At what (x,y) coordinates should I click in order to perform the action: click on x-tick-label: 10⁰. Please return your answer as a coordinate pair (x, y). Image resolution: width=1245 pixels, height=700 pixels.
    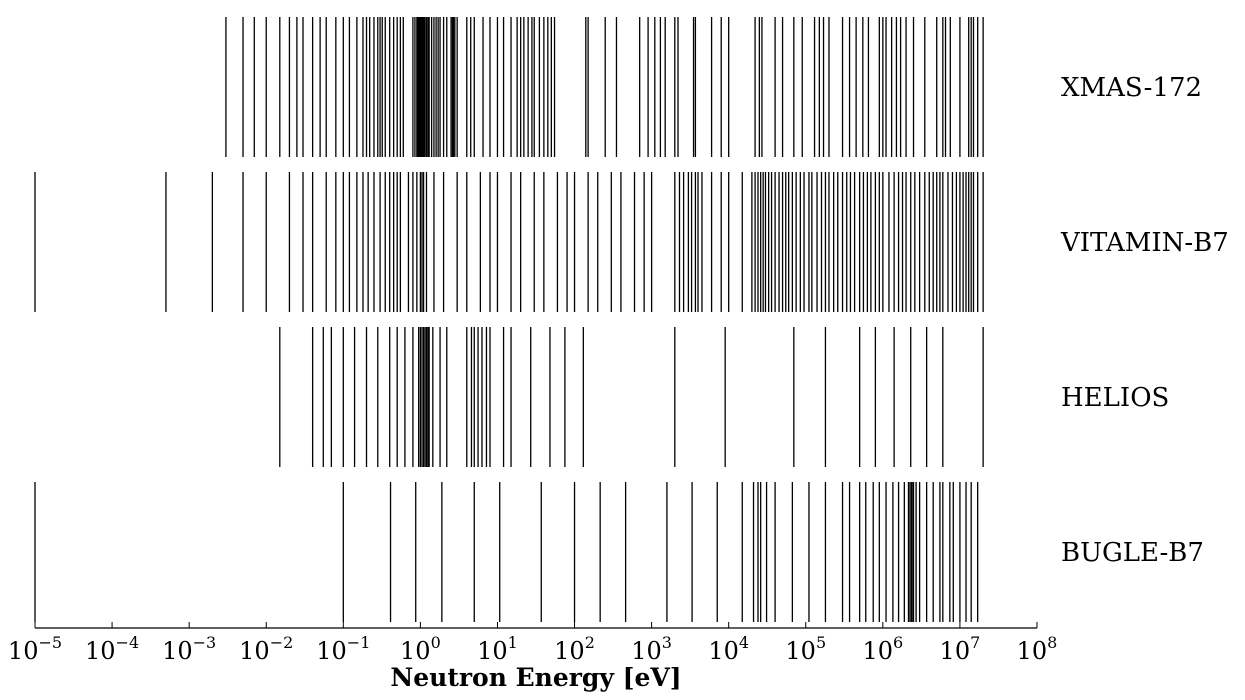
    Looking at the image, I should click on (420, 649).